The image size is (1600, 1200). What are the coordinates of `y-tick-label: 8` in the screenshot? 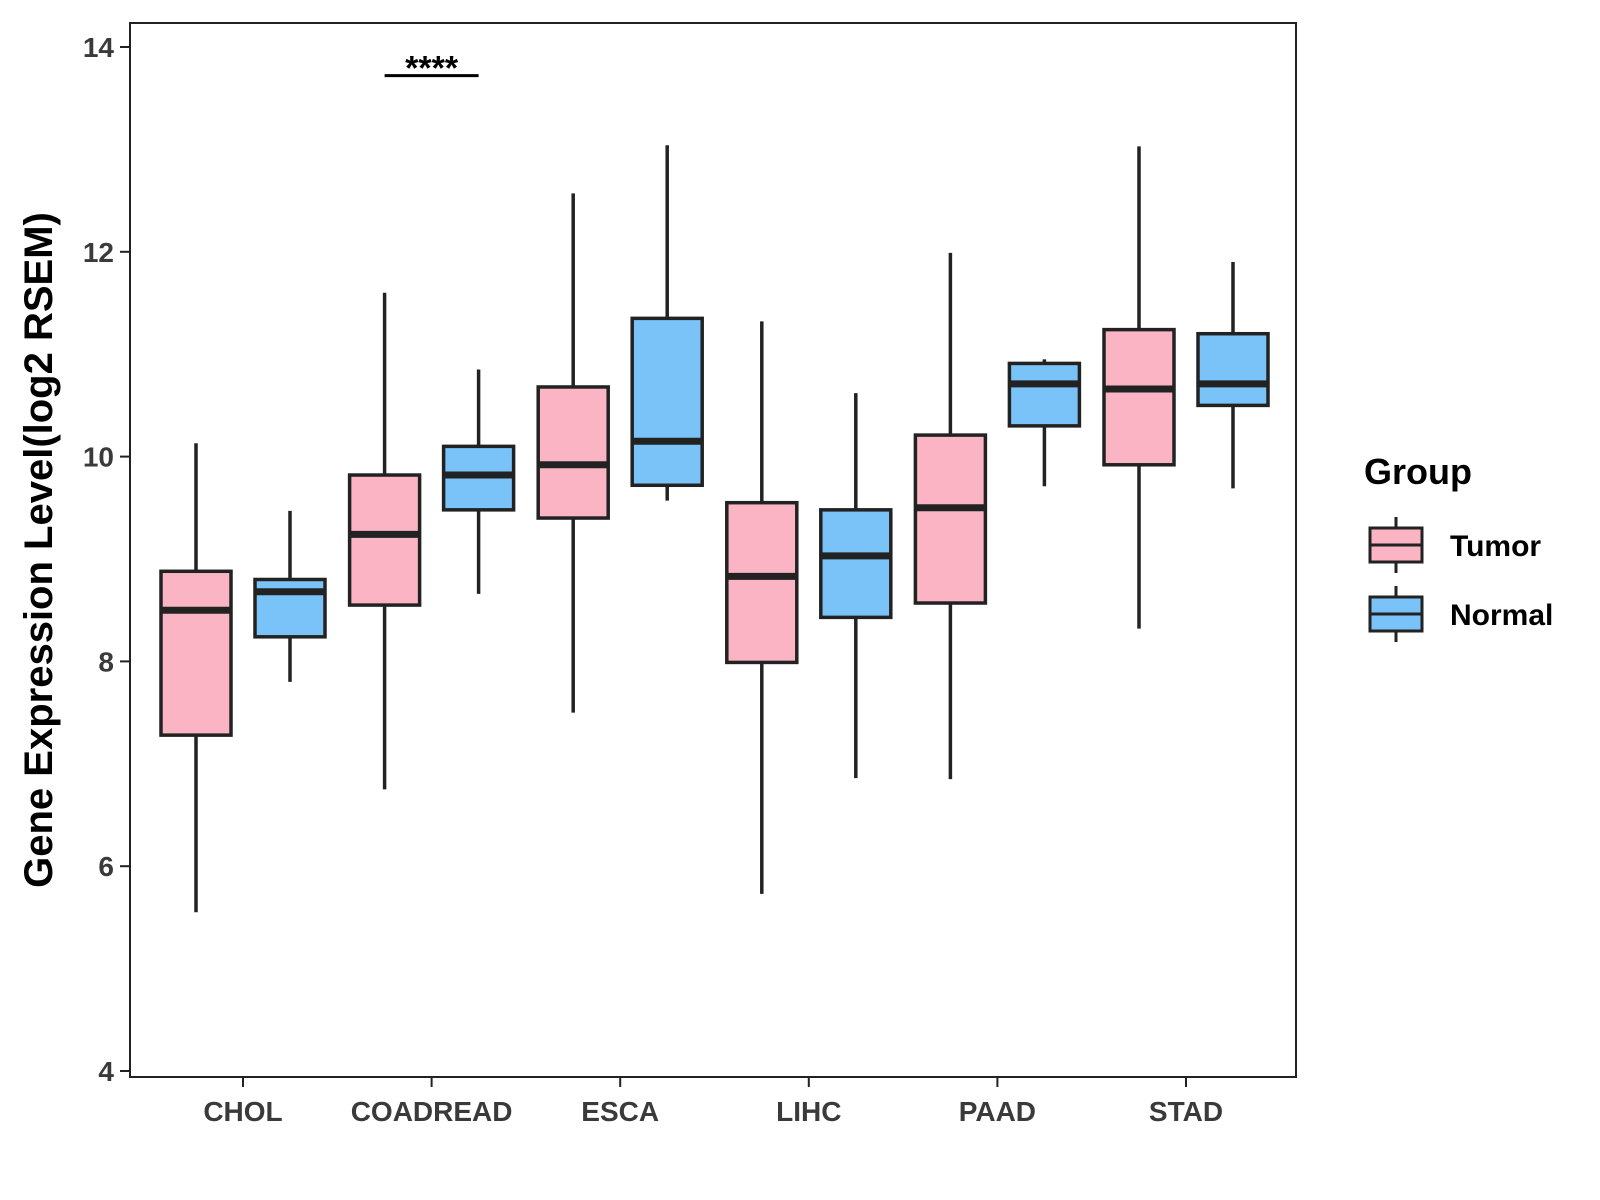 It's located at (106, 661).